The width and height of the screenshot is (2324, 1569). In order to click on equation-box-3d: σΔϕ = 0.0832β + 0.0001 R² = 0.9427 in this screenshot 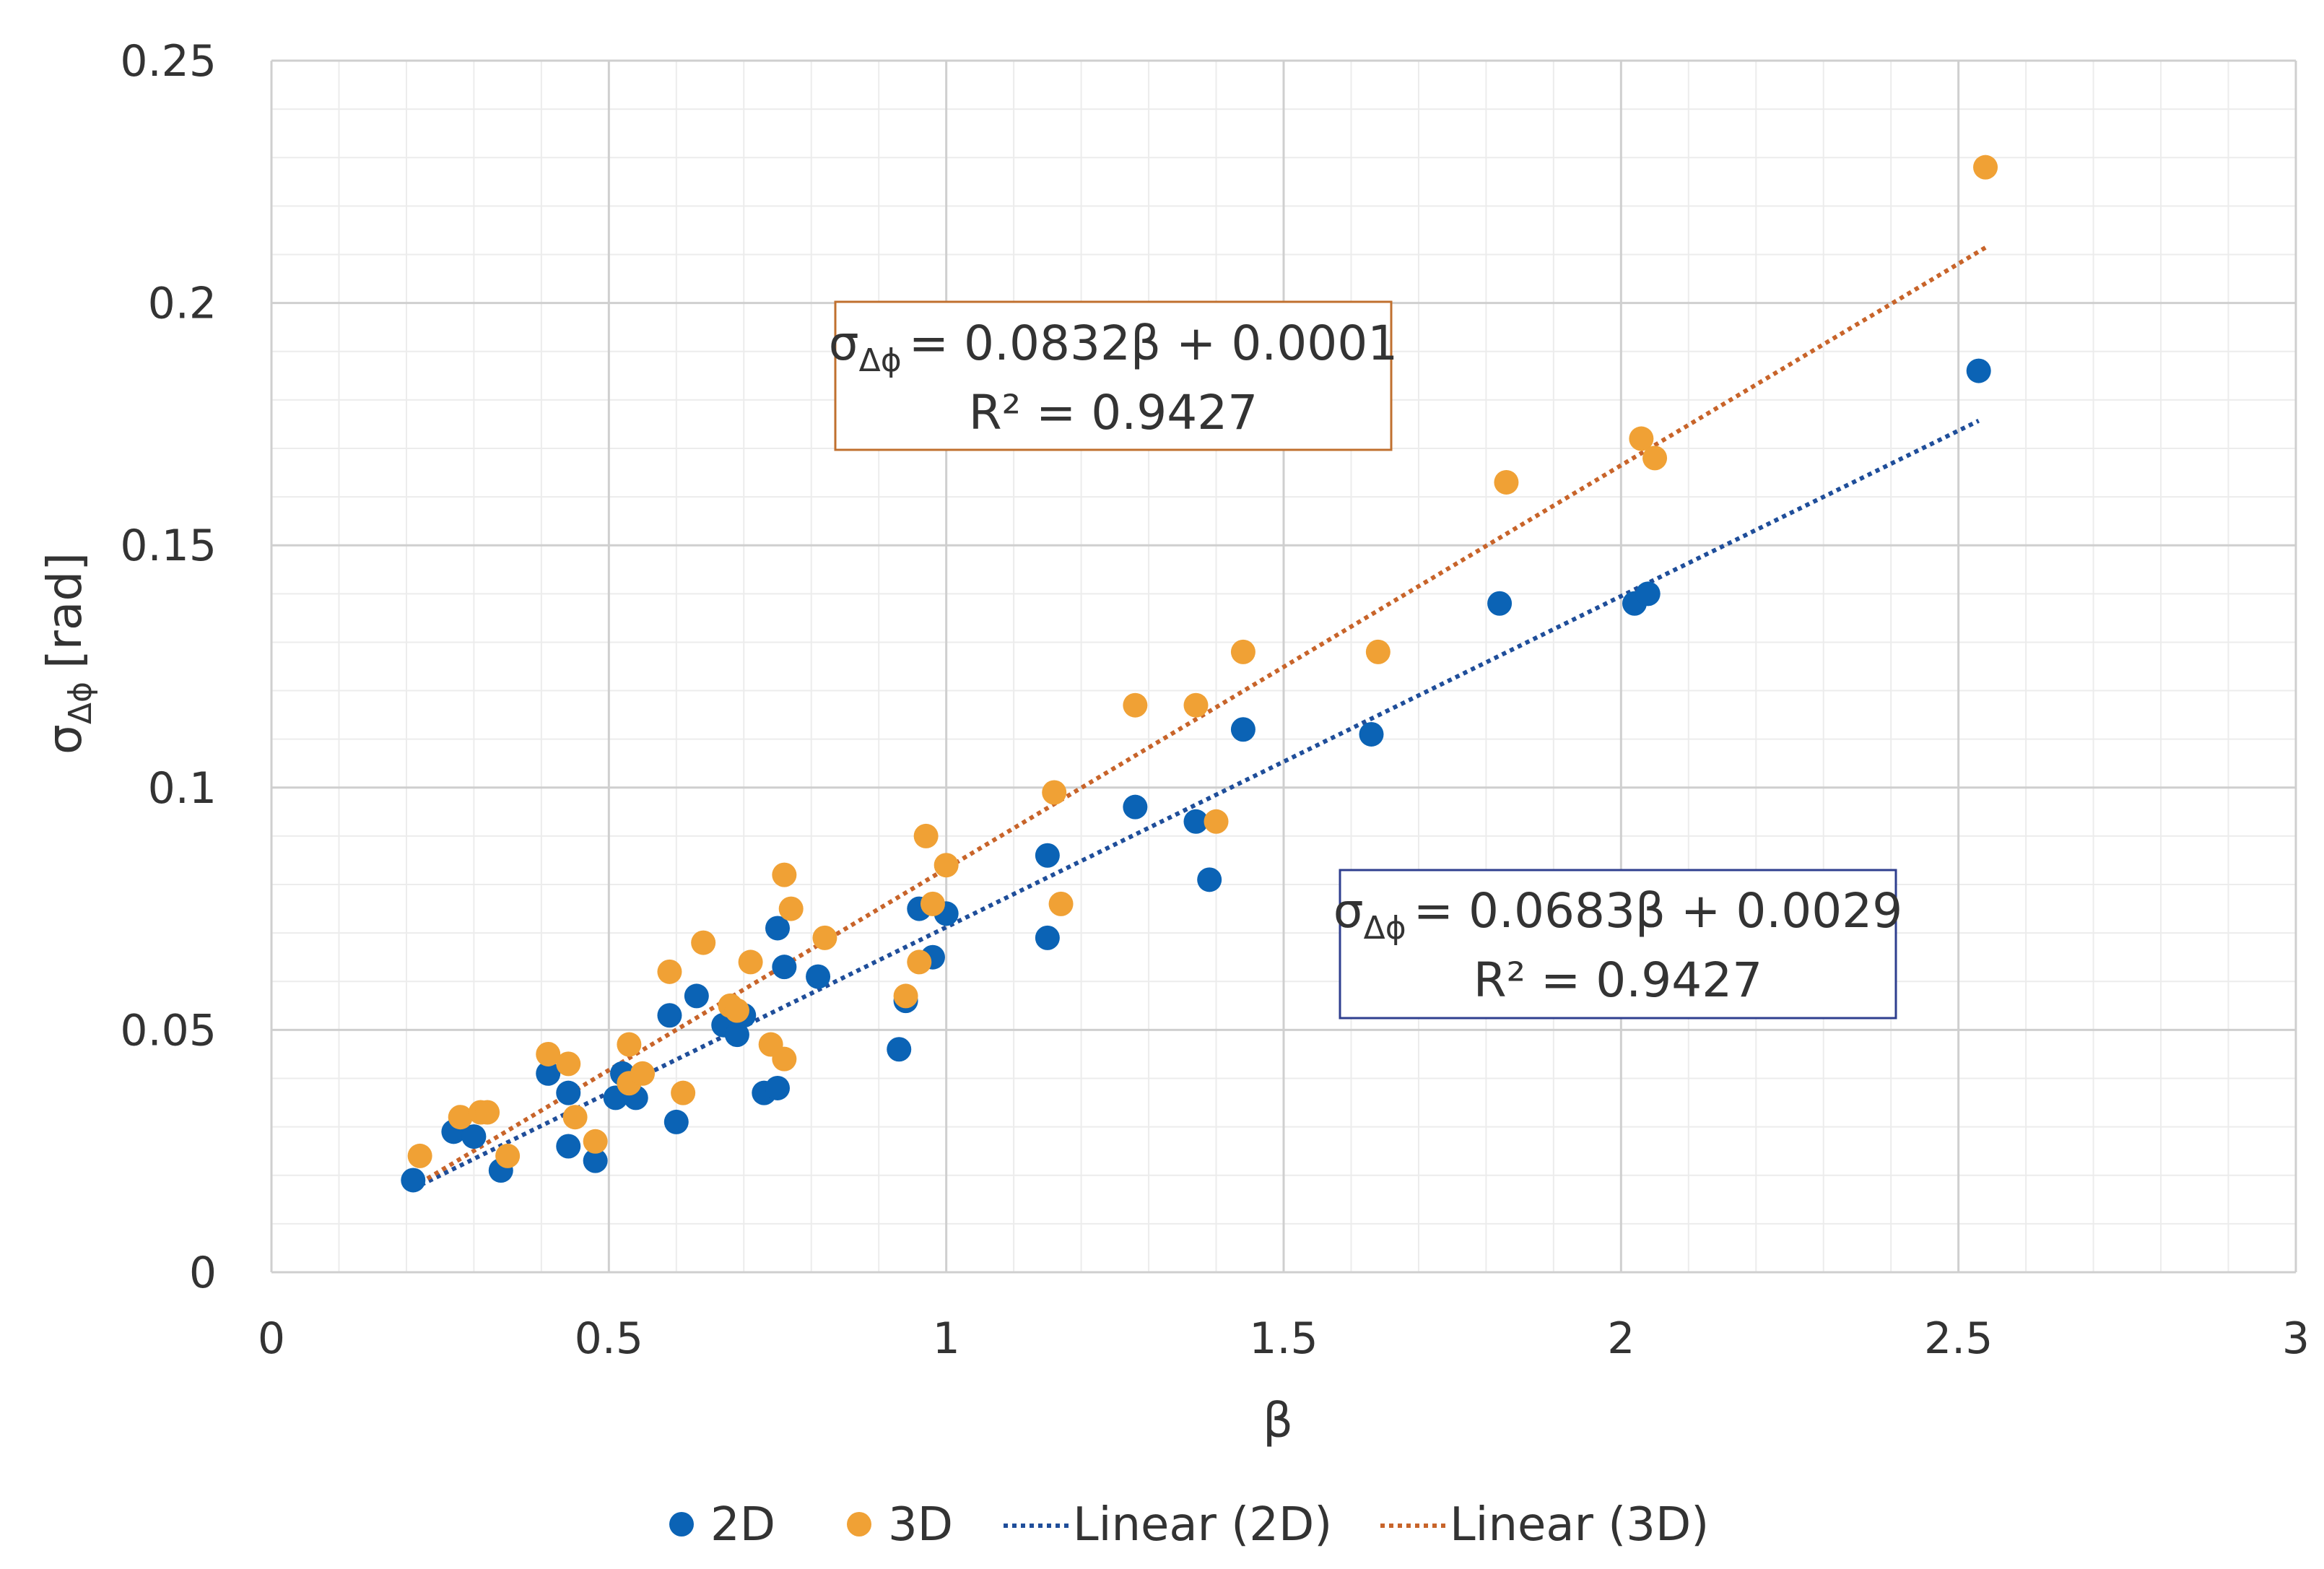, I will do `click(1113, 375)`.